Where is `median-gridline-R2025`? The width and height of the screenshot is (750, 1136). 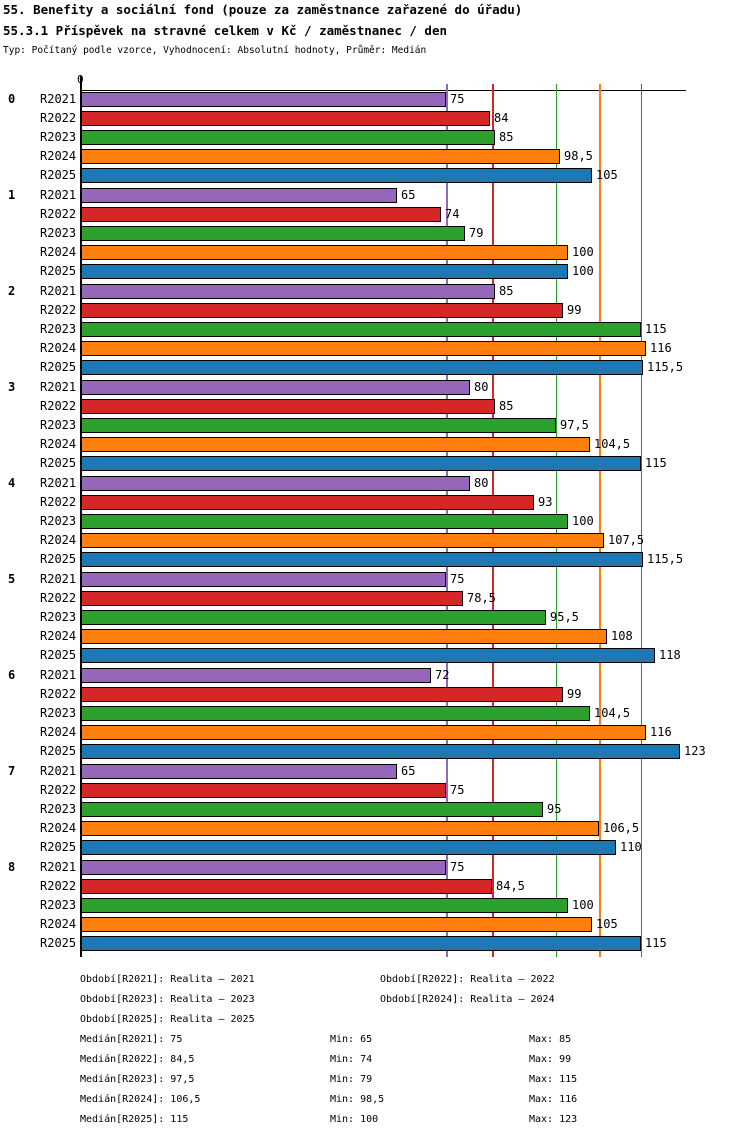
median-gridline-R2025 is located at coordinates (641, 520).